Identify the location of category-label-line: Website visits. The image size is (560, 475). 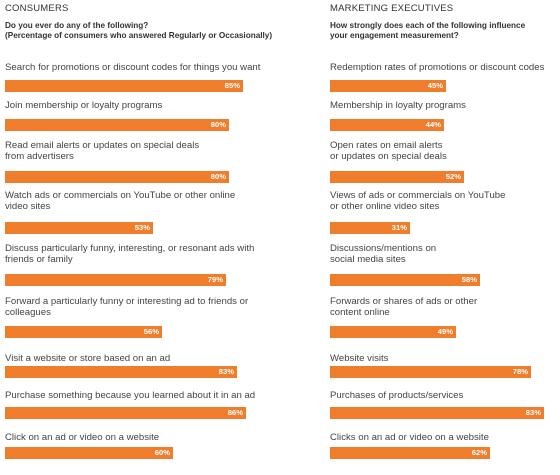
(359, 358).